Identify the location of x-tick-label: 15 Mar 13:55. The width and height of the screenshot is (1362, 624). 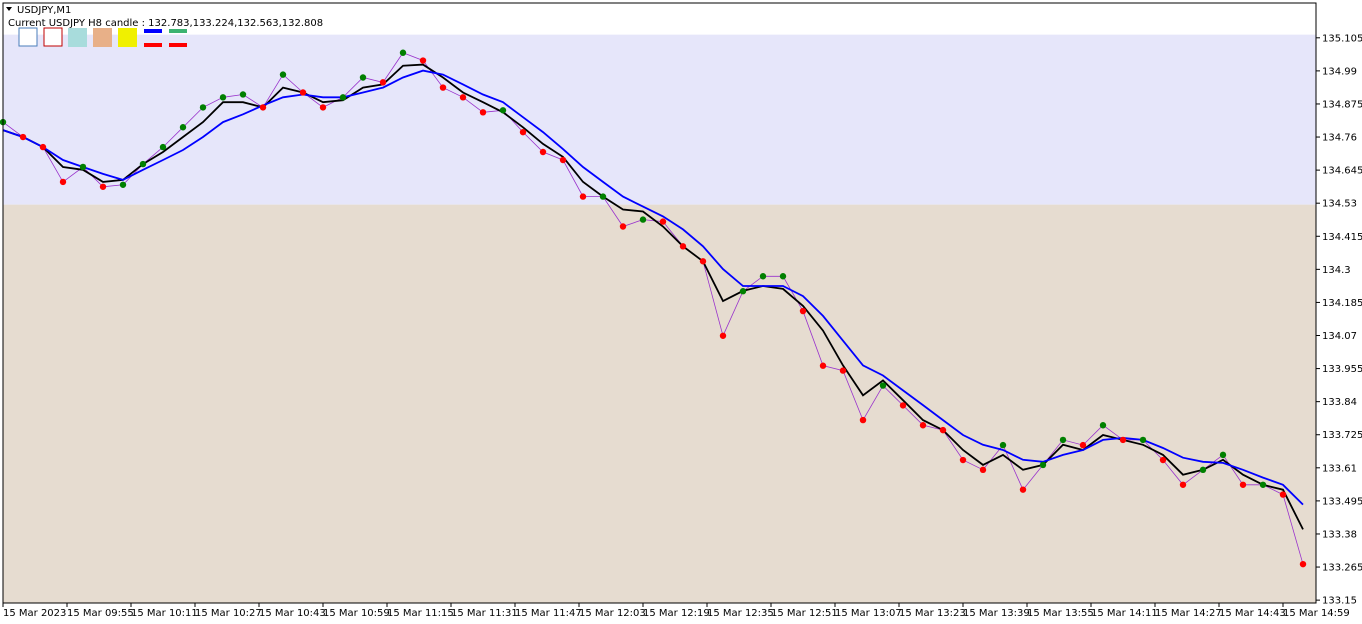
(1060, 613).